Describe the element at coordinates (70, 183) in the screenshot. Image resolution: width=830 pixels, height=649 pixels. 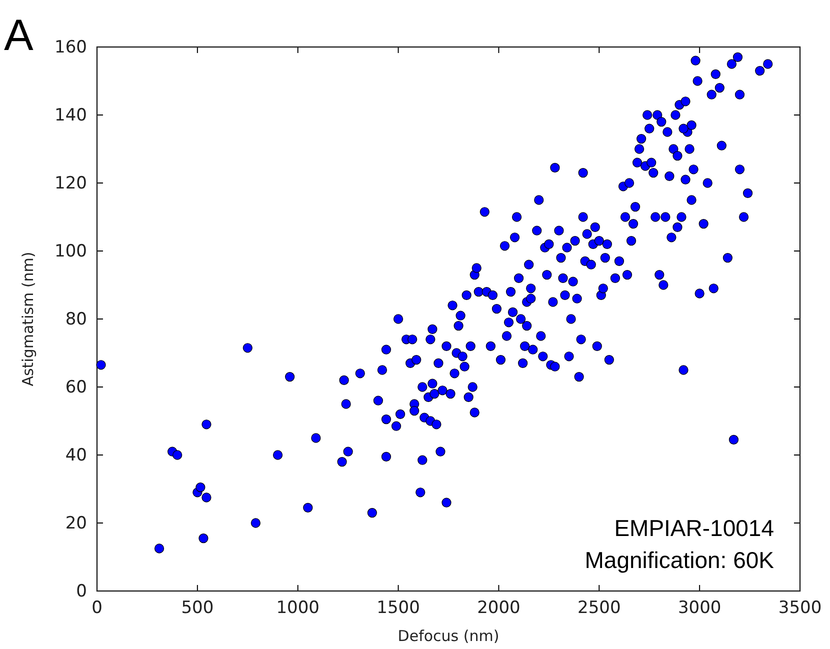
I see `y-tick-label: 120` at that location.